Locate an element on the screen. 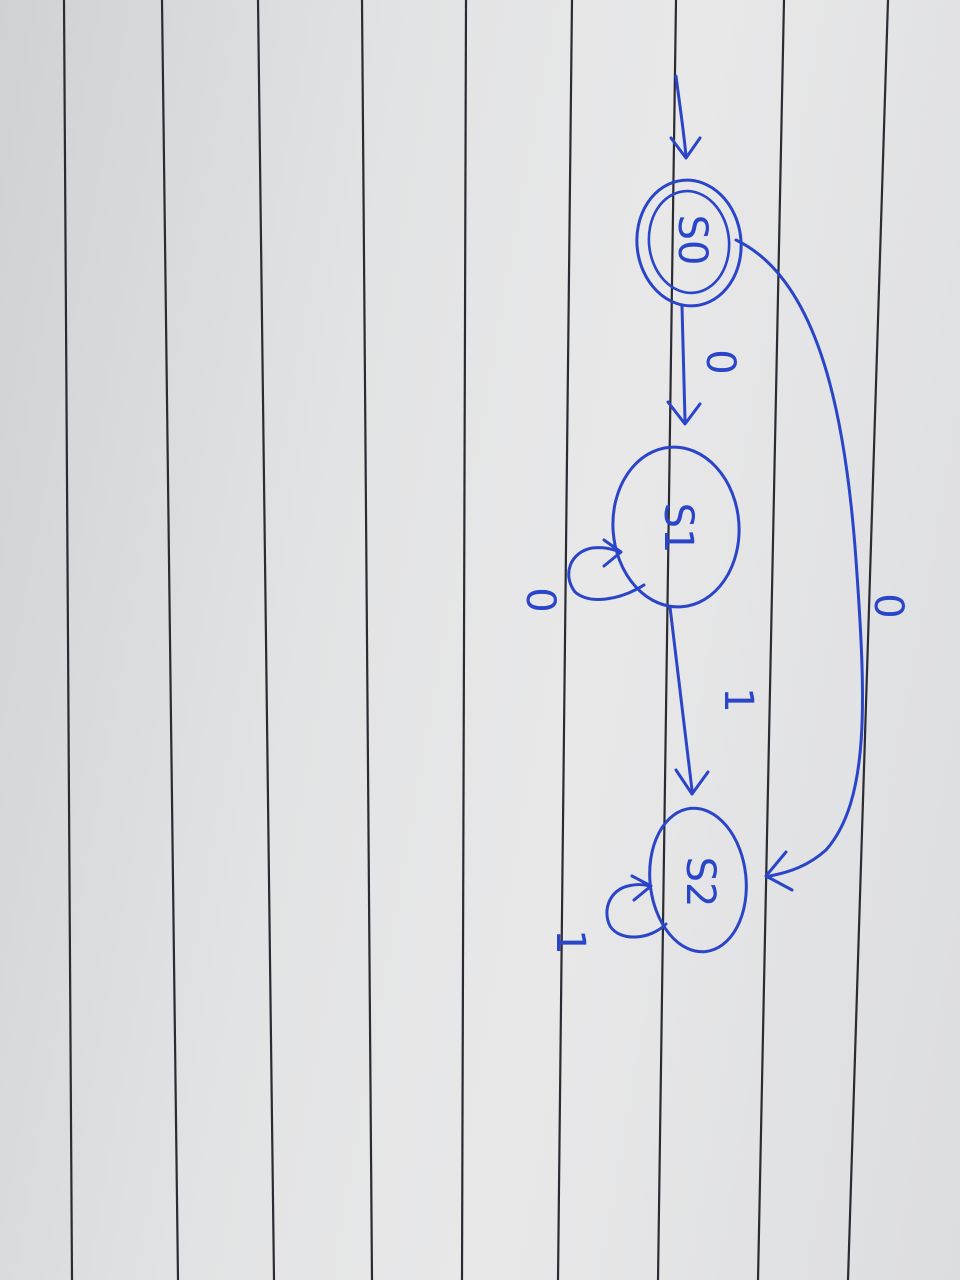  state-s1-label: S1 is located at coordinates (678, 528).